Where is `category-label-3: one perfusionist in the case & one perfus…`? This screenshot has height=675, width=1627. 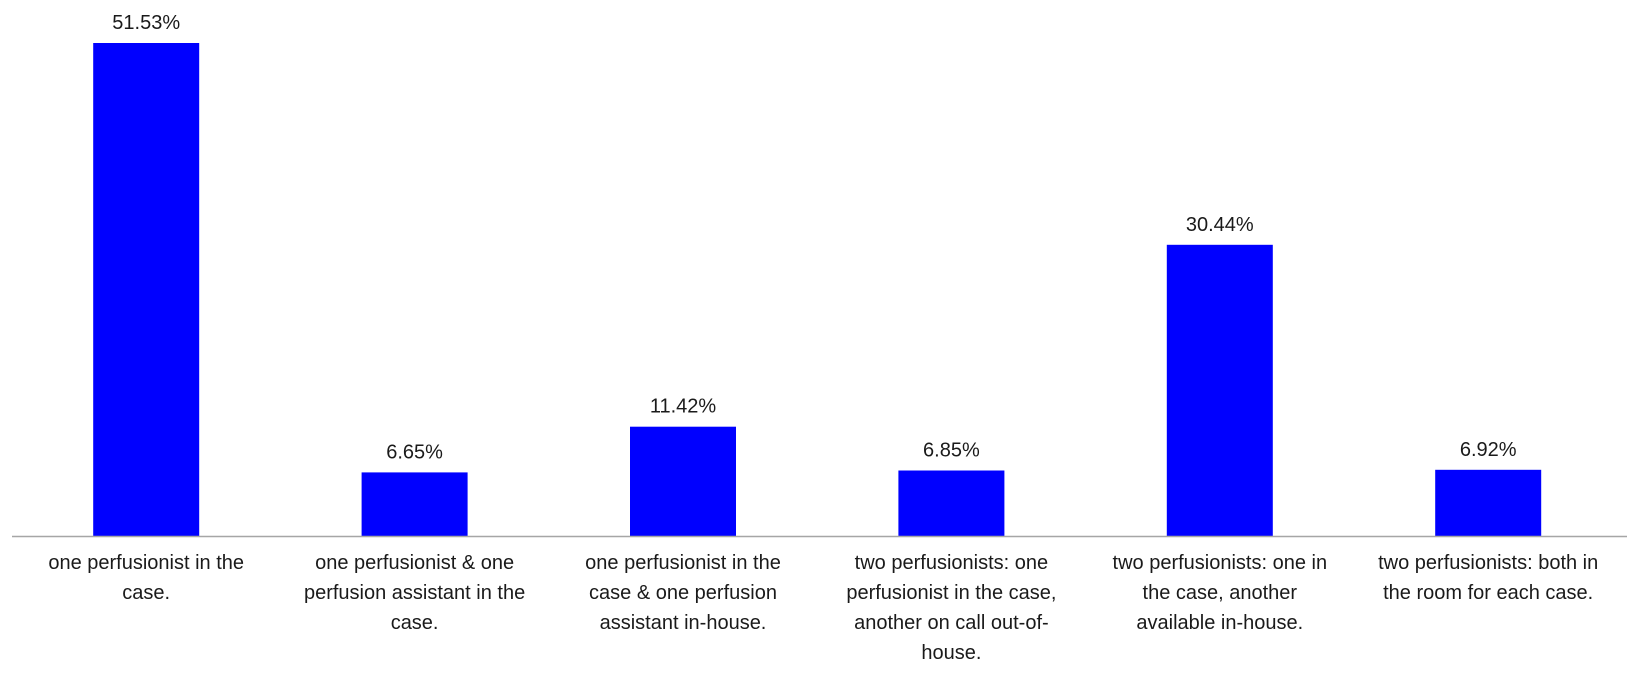 category-label-3: one perfusionist in the case & one perfus… is located at coordinates (683, 593).